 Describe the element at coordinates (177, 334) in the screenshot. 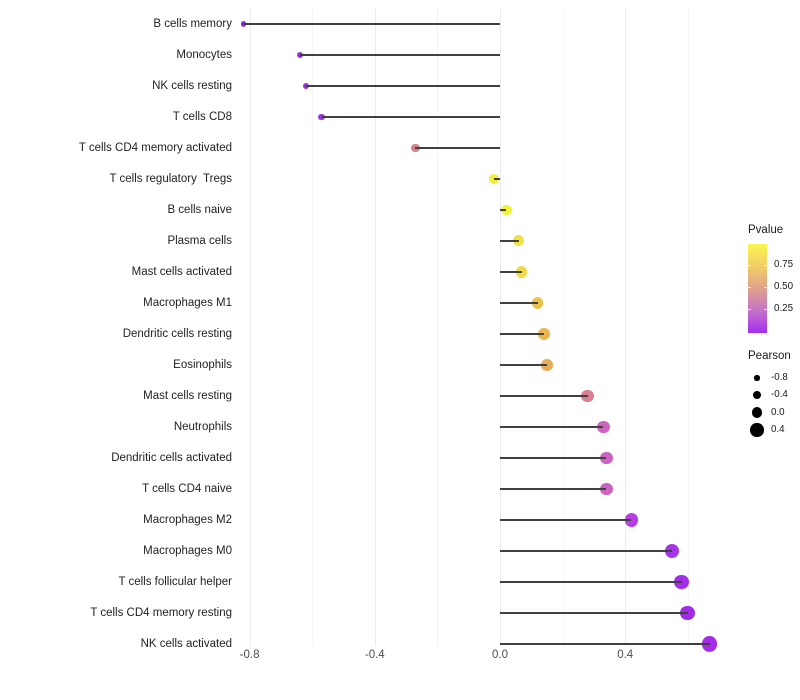

I see `category-label: Dendritic cells resting` at that location.